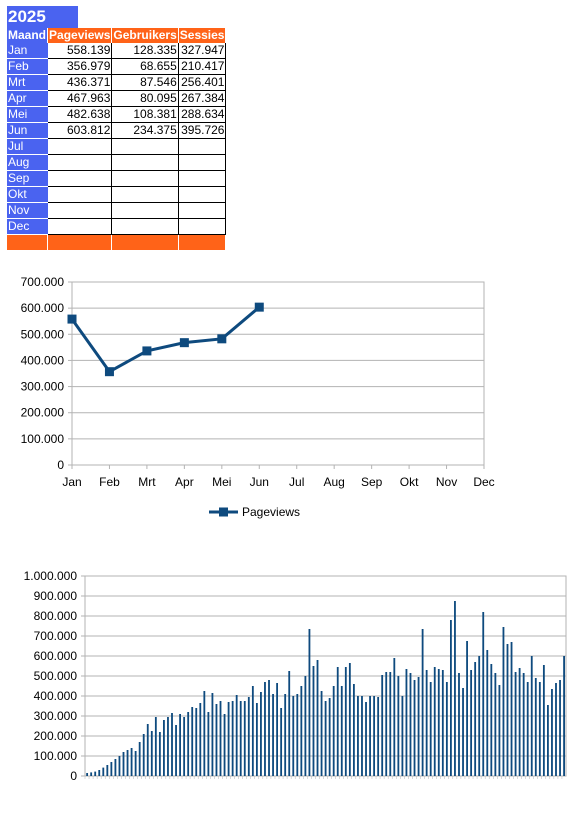 This screenshot has height=830, width=577. I want to click on pageviews-cell: 603.812, so click(80, 130).